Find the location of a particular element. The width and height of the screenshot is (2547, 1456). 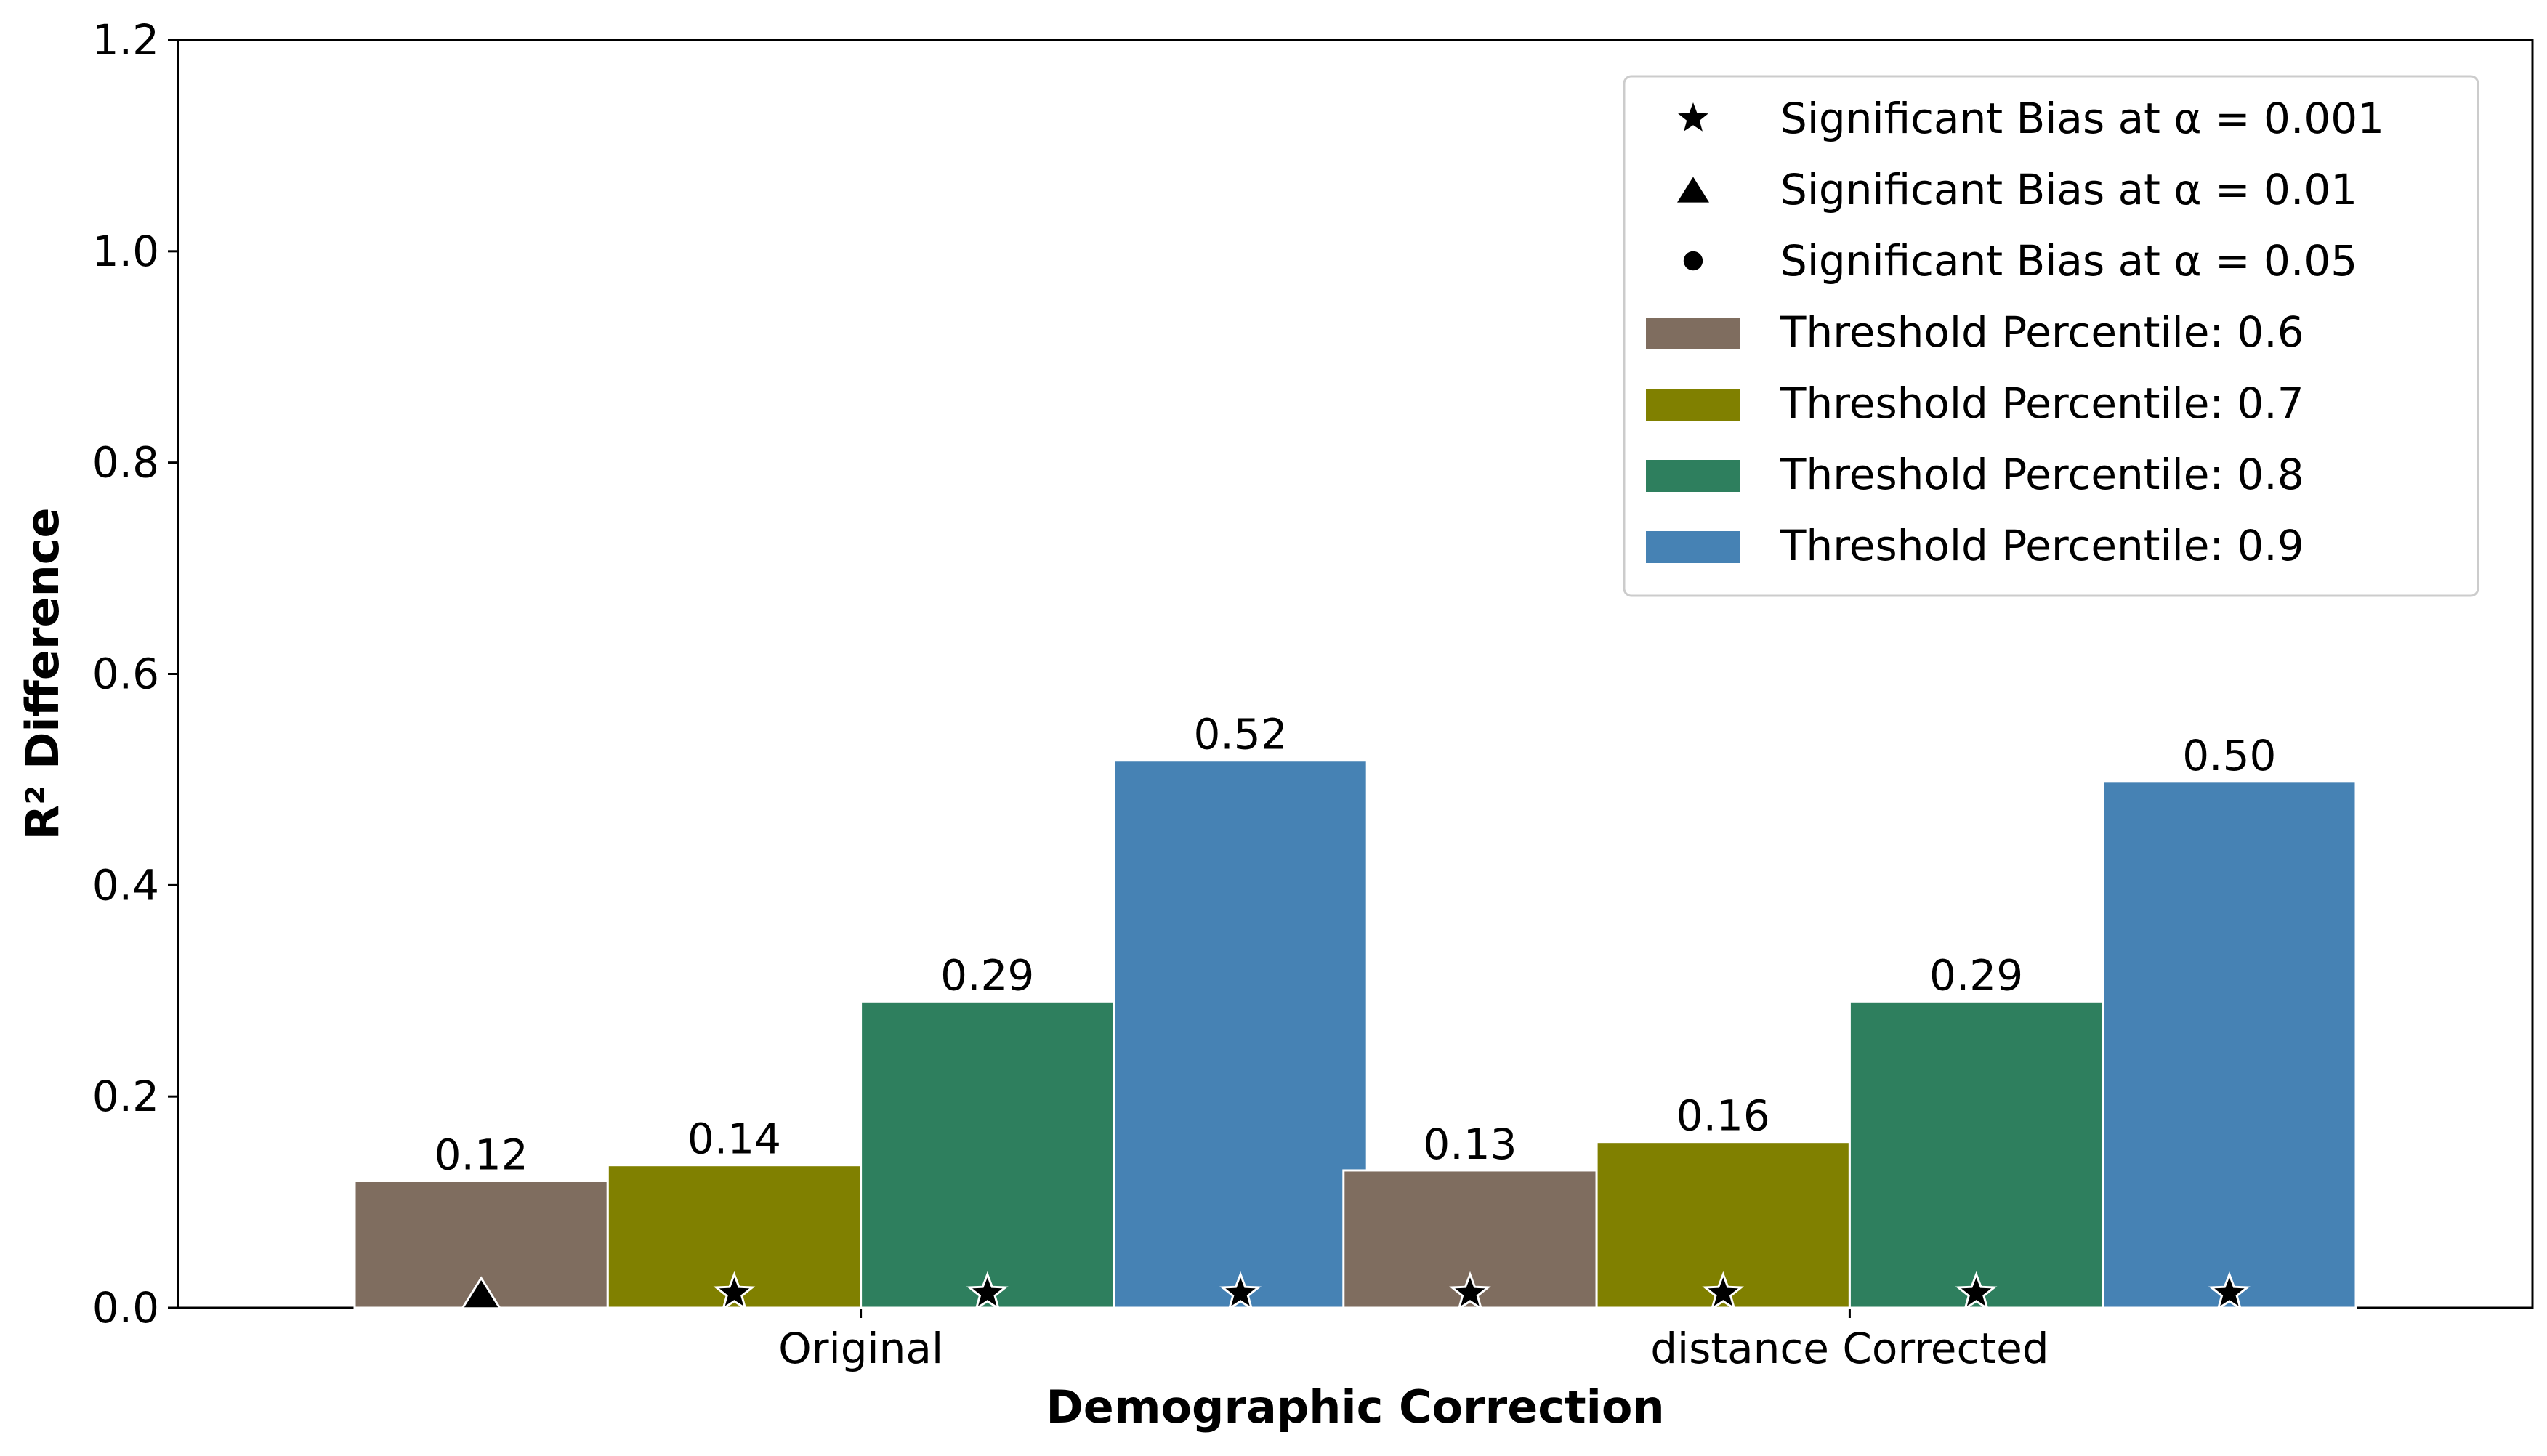

legend-label: Threshold Percentile: 0.9 is located at coordinates (2042, 545).